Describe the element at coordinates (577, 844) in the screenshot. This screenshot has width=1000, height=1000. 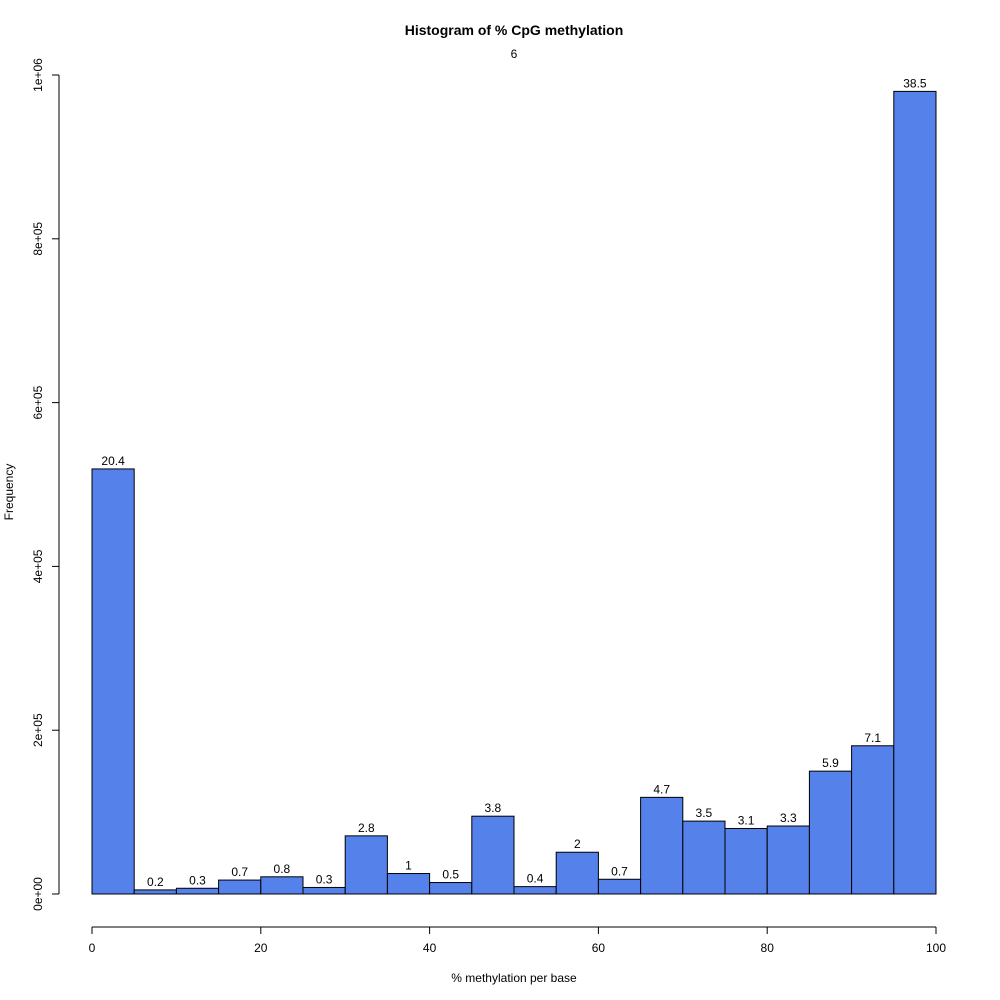
I see `bar-value-label: 2` at that location.